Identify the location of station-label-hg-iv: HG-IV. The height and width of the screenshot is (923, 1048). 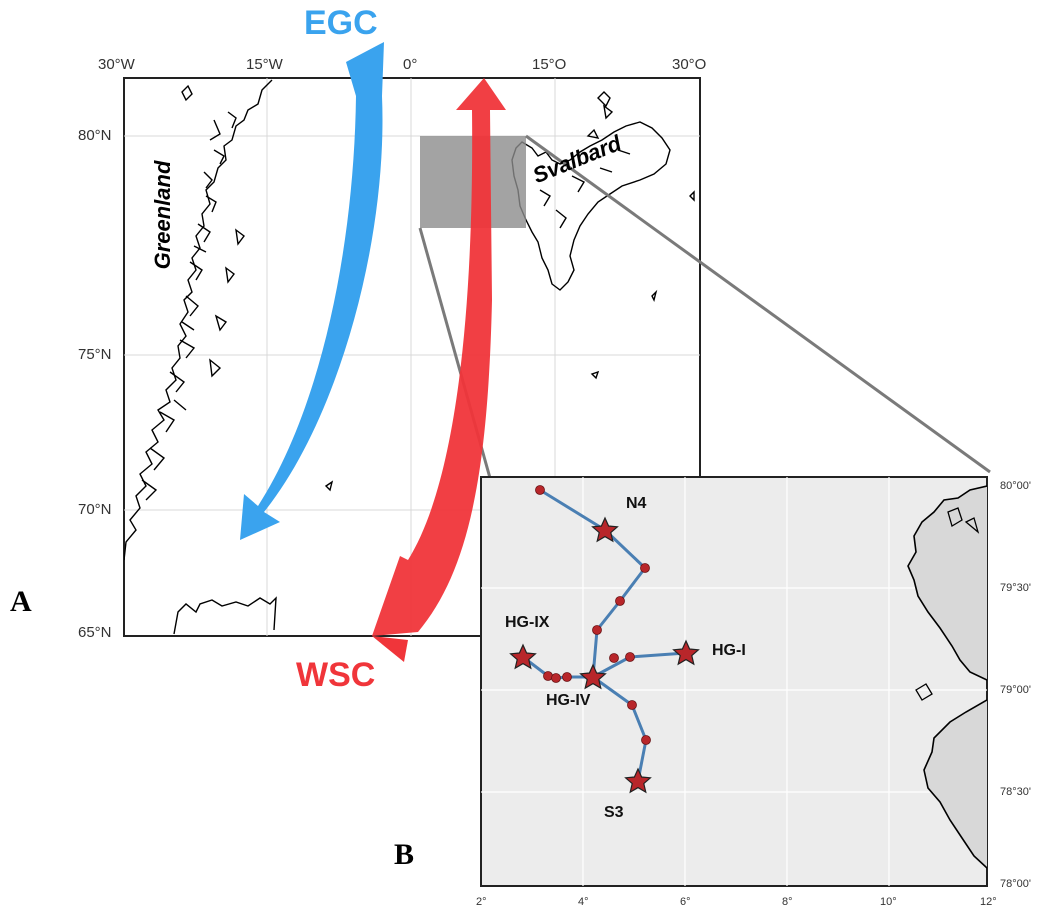
(568, 700).